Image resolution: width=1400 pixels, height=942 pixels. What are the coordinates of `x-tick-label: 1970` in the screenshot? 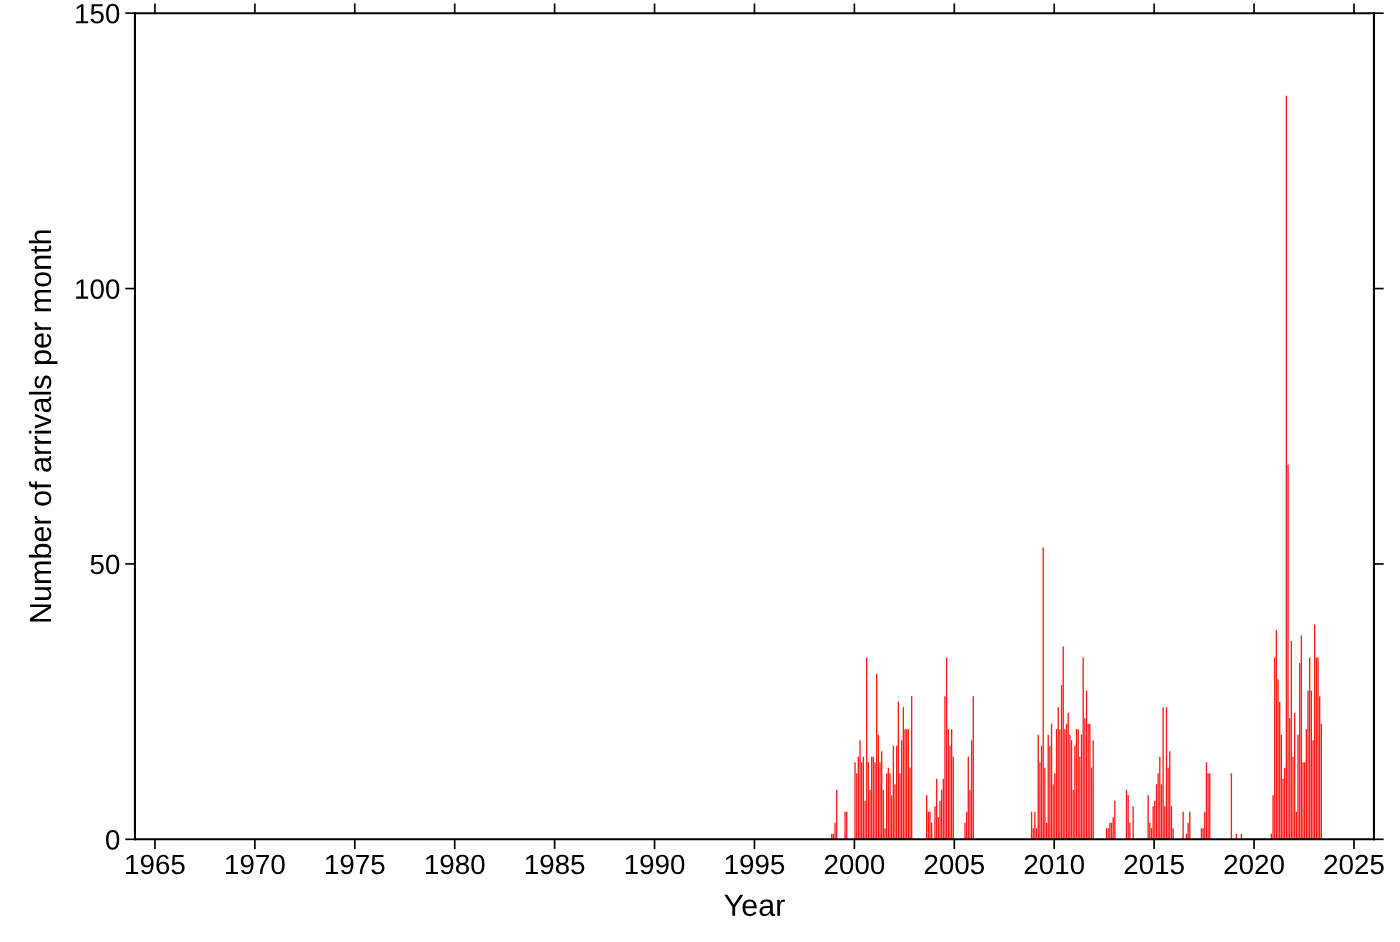 It's located at (255, 864).